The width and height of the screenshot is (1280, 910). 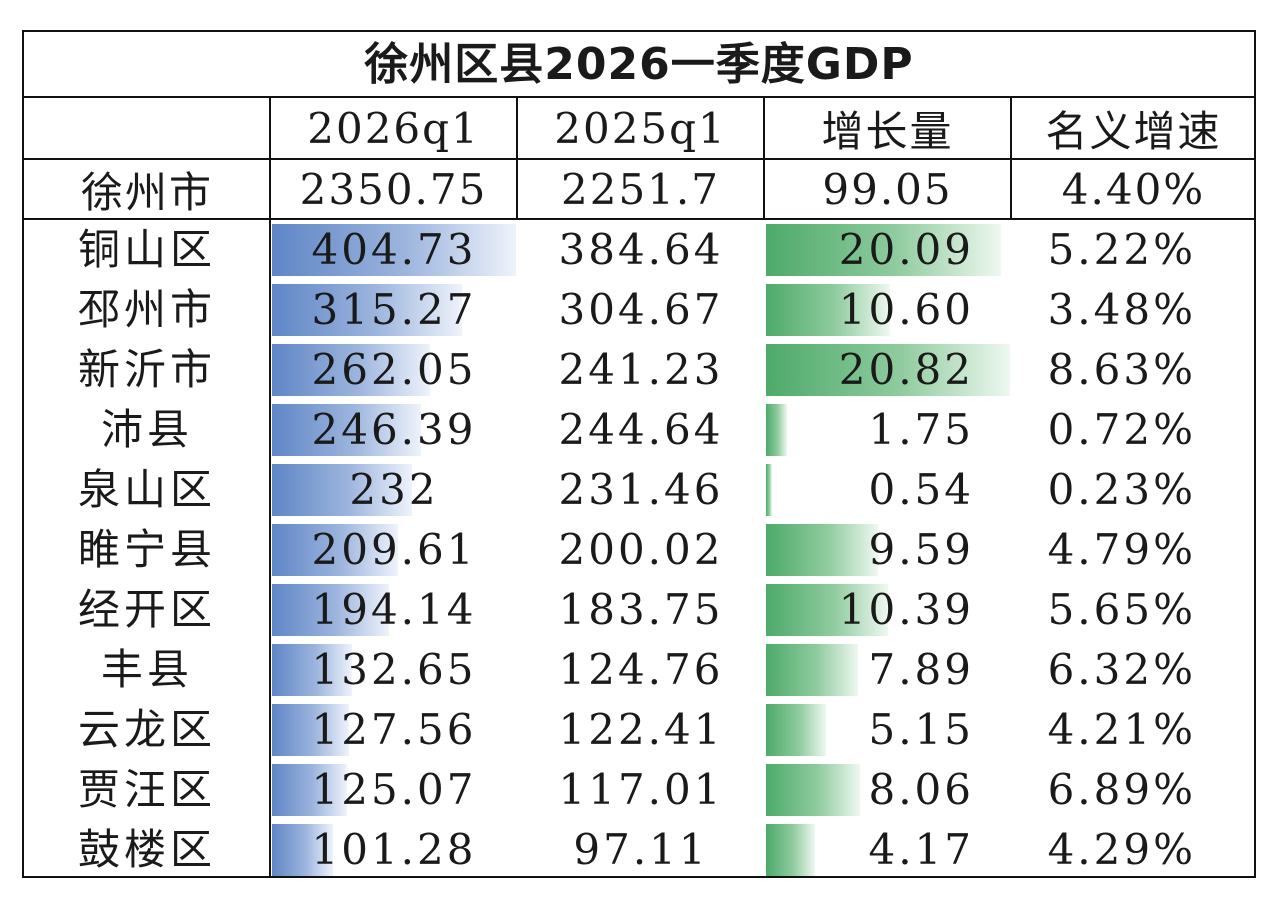 I want to click on header-2025q1: 2025q1, so click(x=640, y=128).